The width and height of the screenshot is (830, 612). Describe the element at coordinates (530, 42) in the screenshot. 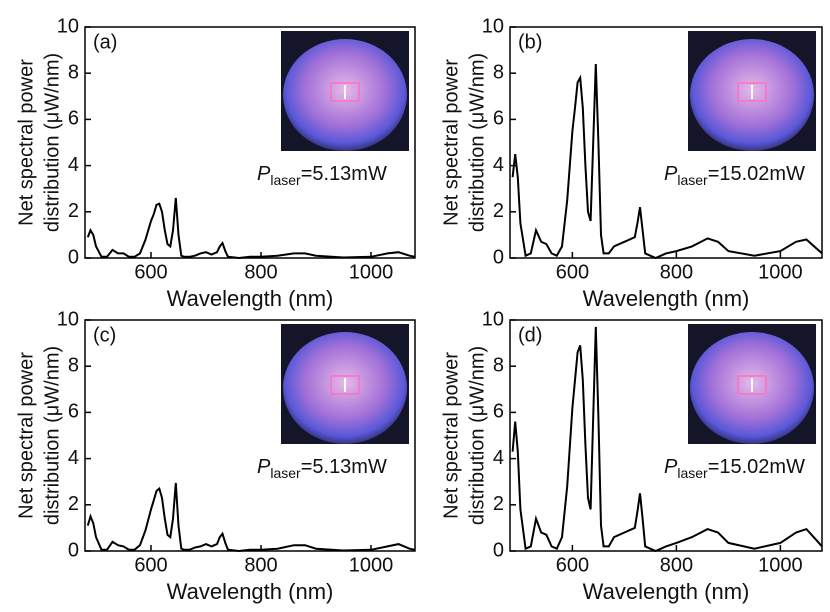

I see `panel-label: (b)` at that location.